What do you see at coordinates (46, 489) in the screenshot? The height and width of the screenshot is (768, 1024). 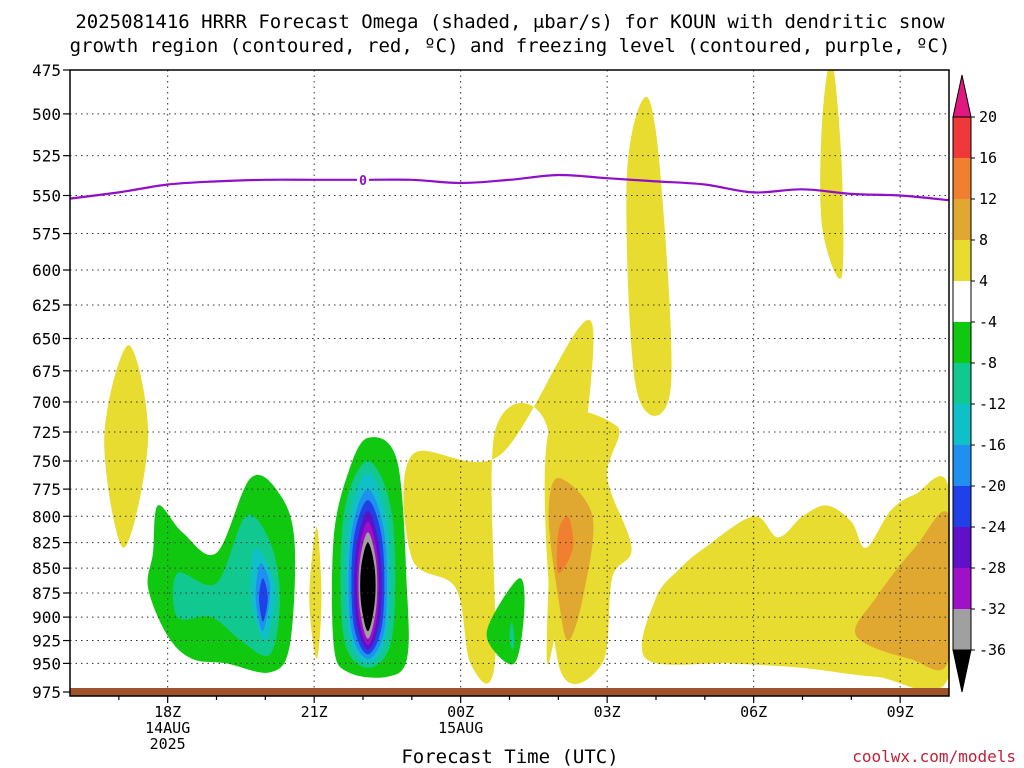 I see `ytick-label-775: 775` at bounding box center [46, 489].